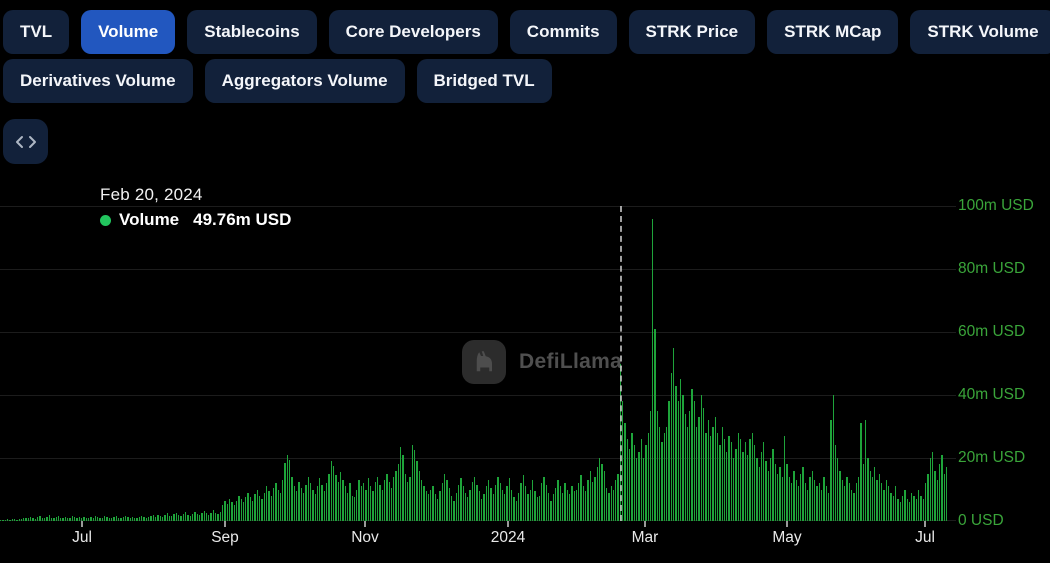  I want to click on tab-derivatives-volume: Derivatives Volume, so click(98, 81).